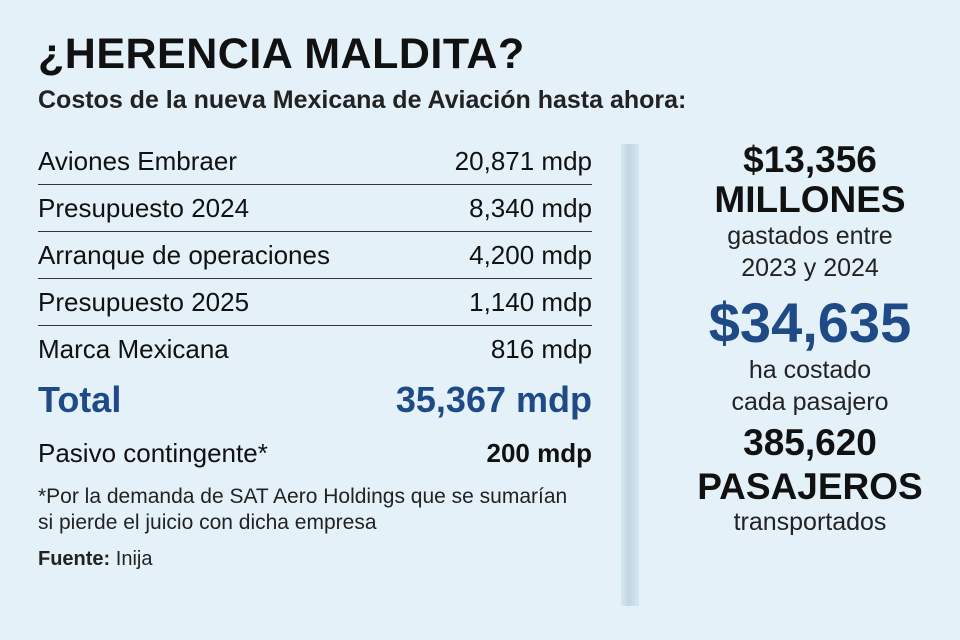 The height and width of the screenshot is (640, 960). I want to click on cost-row: Arranque de operaciones 4,200 mdp, so click(315, 255).